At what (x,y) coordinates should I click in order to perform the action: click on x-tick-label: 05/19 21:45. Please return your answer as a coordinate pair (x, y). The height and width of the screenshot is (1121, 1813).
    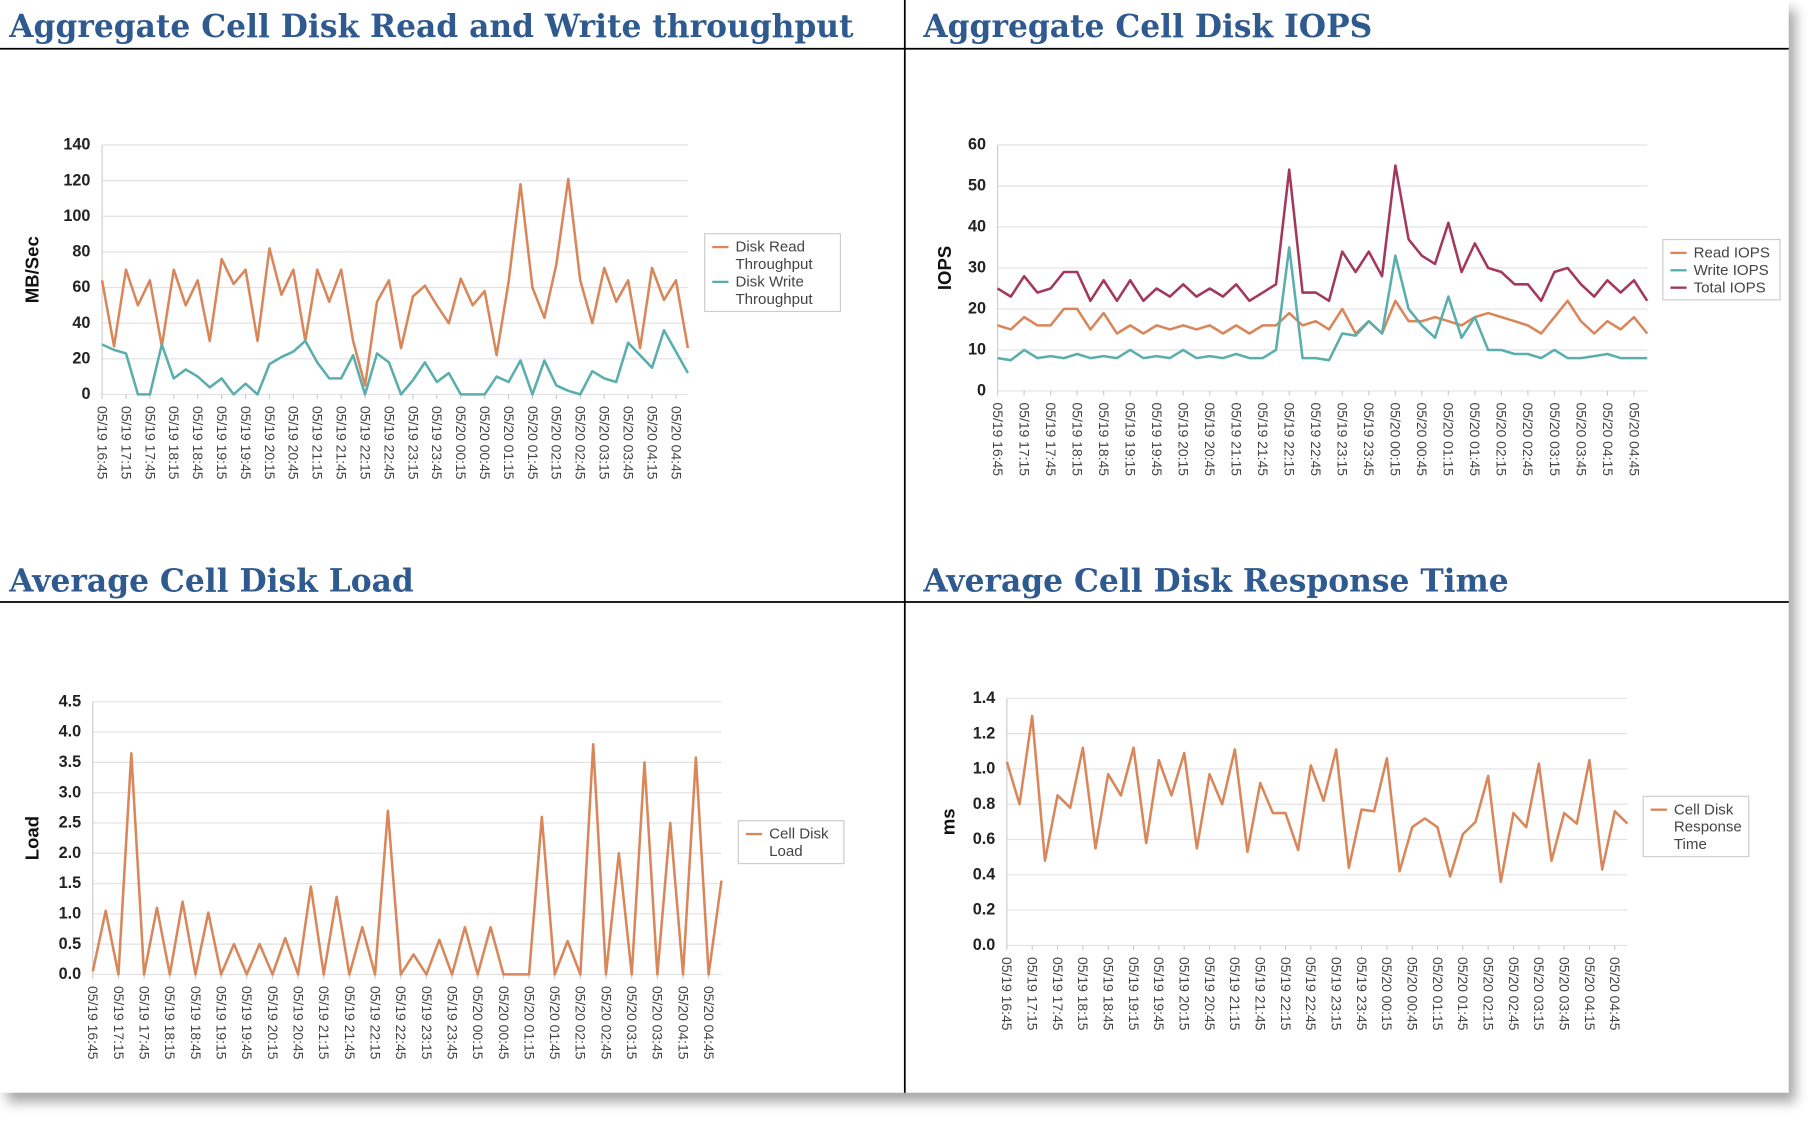
    Looking at the image, I should click on (1261, 994).